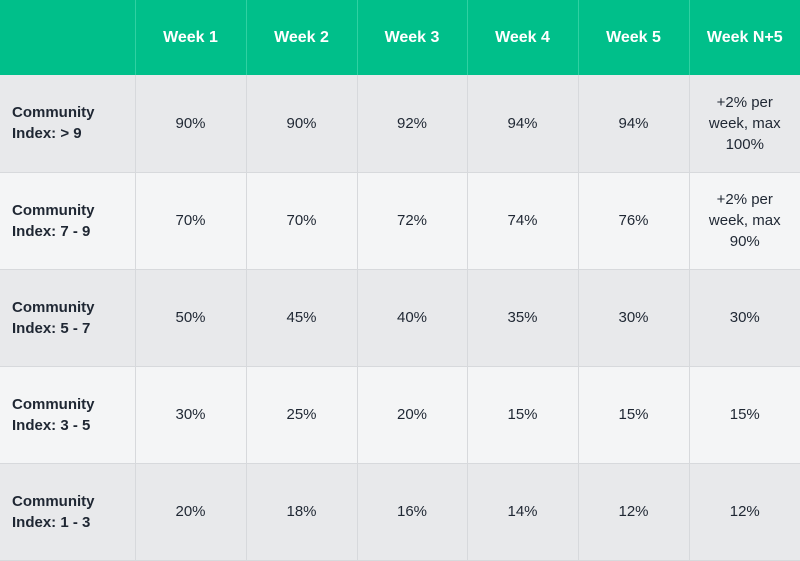 The width and height of the screenshot is (800, 561). What do you see at coordinates (411, 37) in the screenshot?
I see `column-header: Week 3` at bounding box center [411, 37].